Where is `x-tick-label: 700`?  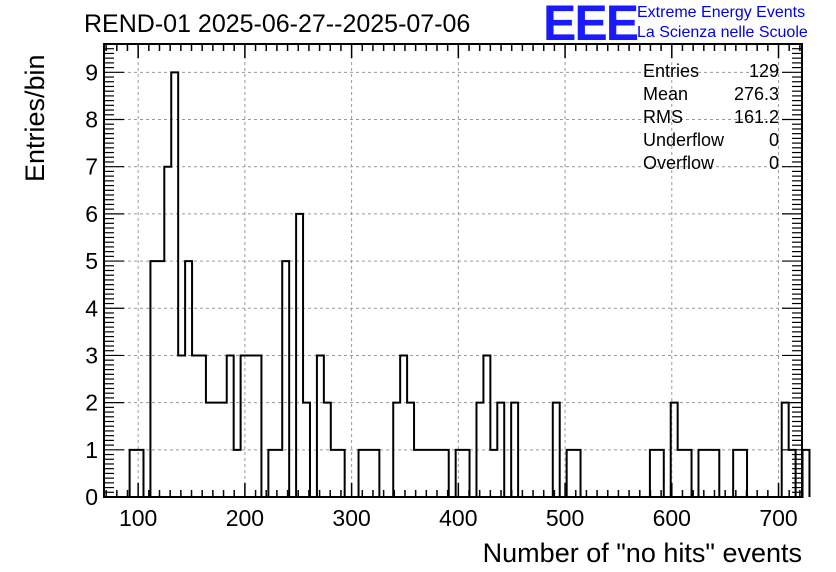
x-tick-label: 700 is located at coordinates (778, 518).